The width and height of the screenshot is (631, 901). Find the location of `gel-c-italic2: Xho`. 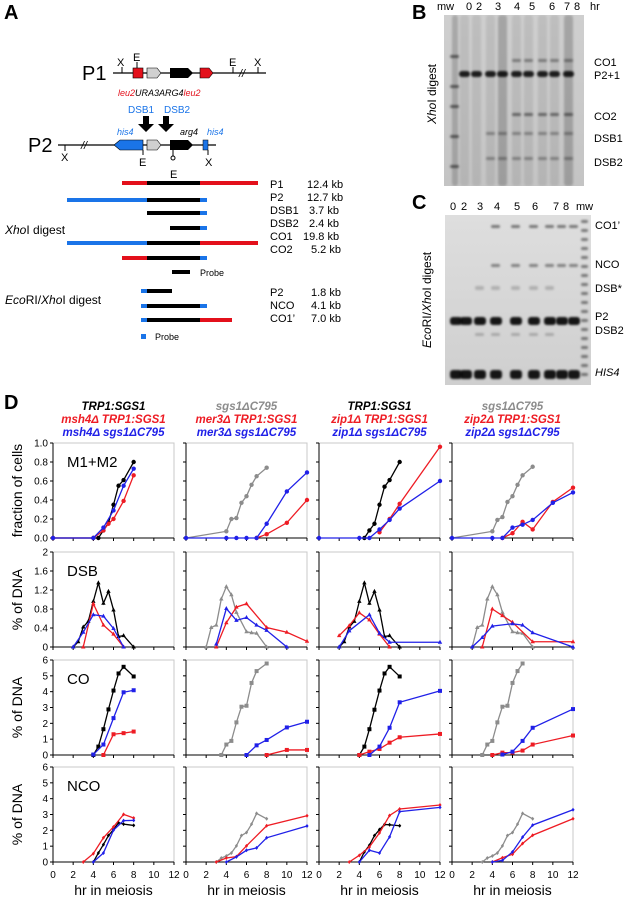

gel-c-italic2: Xho is located at coordinates (427, 301).